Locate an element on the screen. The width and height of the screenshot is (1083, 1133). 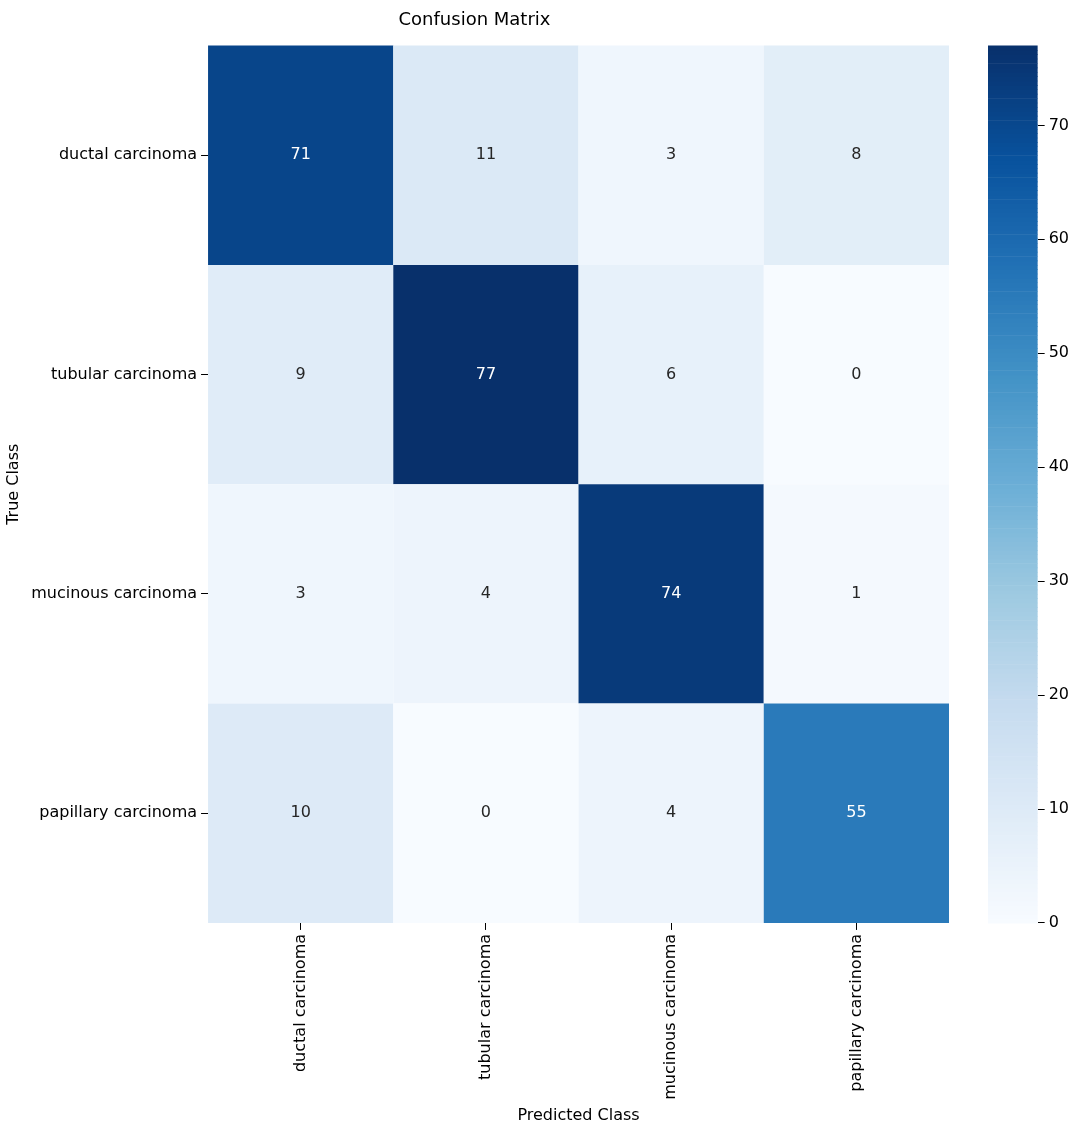
y-tick-label: papillary carcinoma is located at coordinates (118, 812).